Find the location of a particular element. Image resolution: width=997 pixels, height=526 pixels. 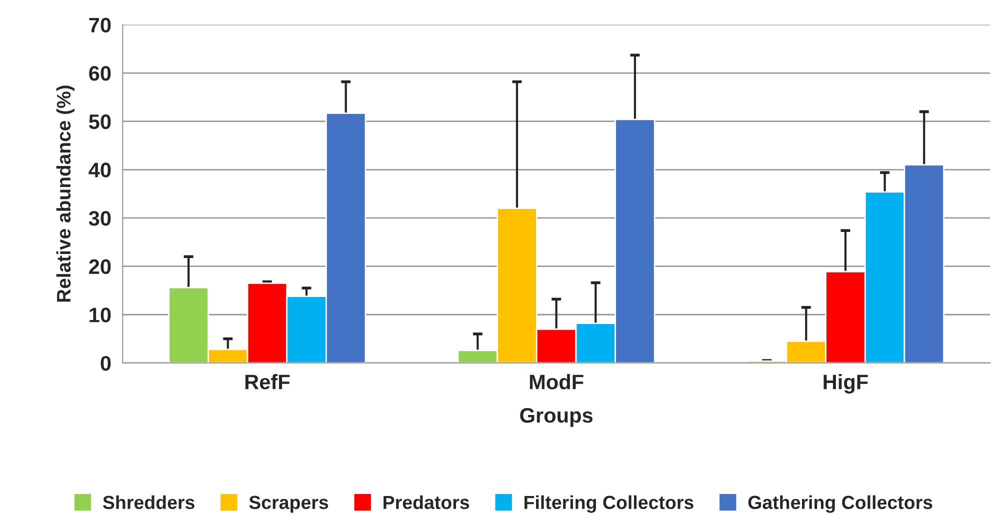

y-tick-label: 70 is located at coordinates (100, 25).